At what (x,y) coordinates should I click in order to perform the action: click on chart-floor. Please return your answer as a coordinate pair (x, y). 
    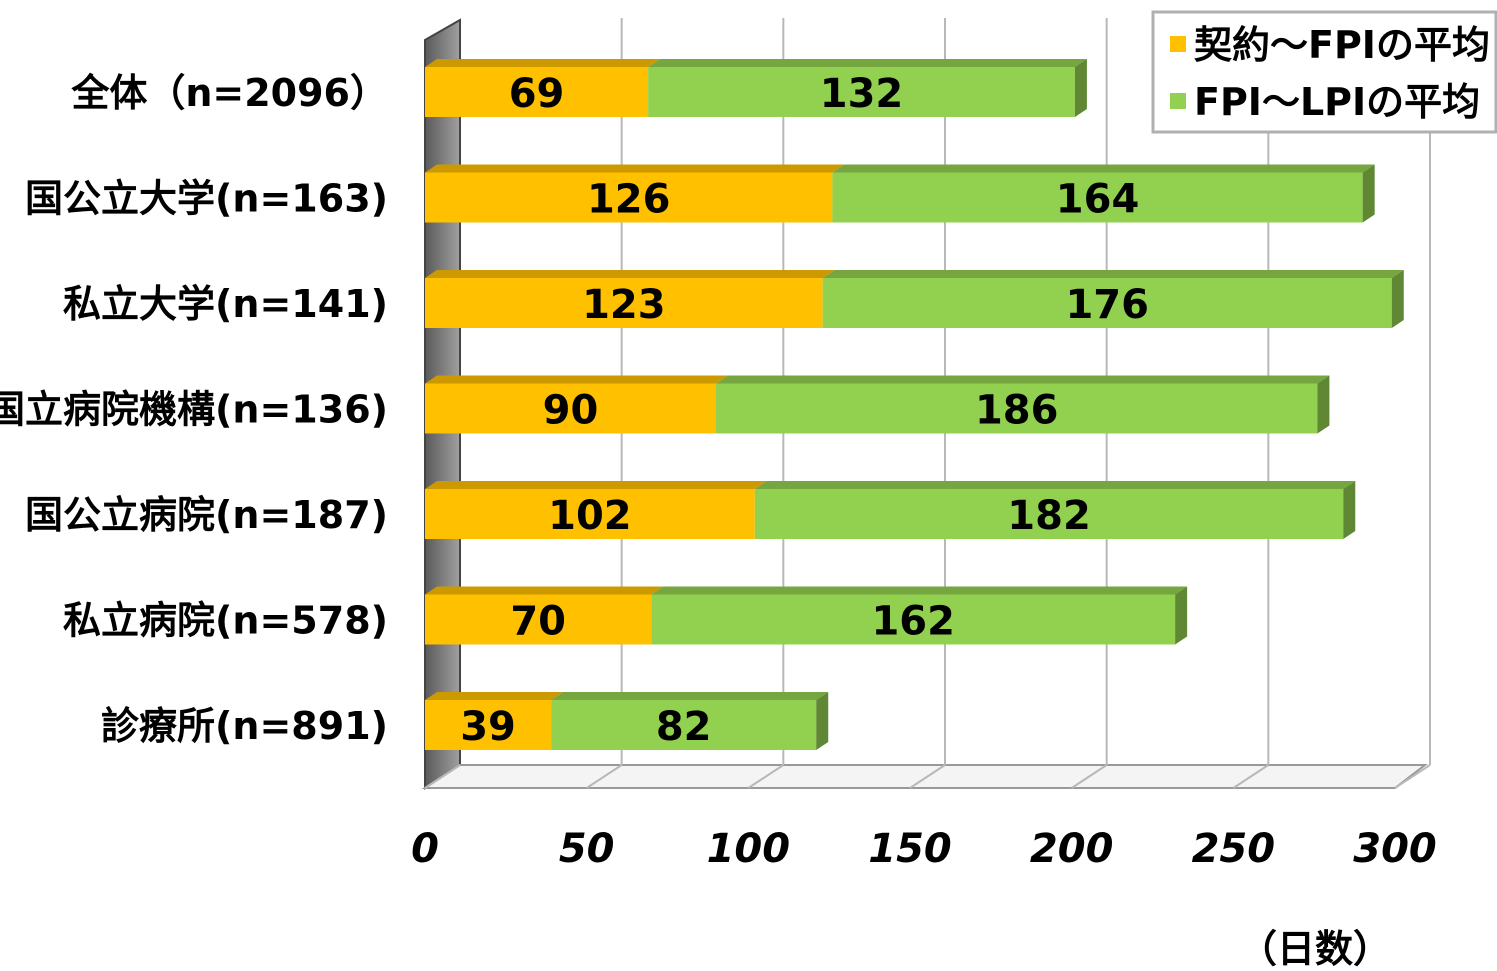
    Looking at the image, I should click on (924, 776).